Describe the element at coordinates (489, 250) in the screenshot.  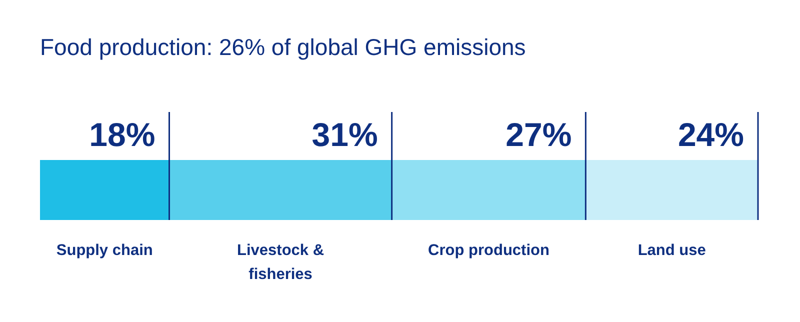
I see `series-label: Crop production` at that location.